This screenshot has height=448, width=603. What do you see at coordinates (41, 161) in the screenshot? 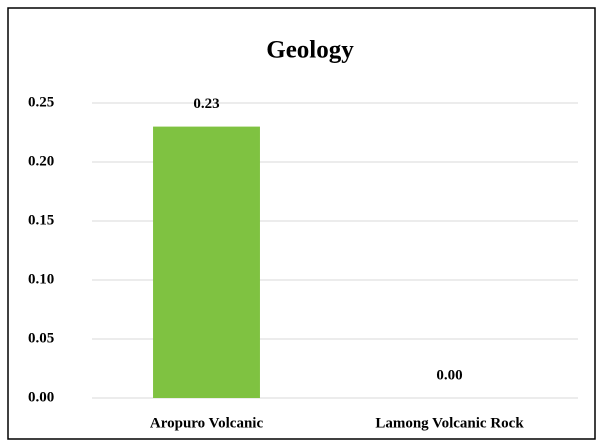
I see `y-tick-label: 0.20` at bounding box center [41, 161].